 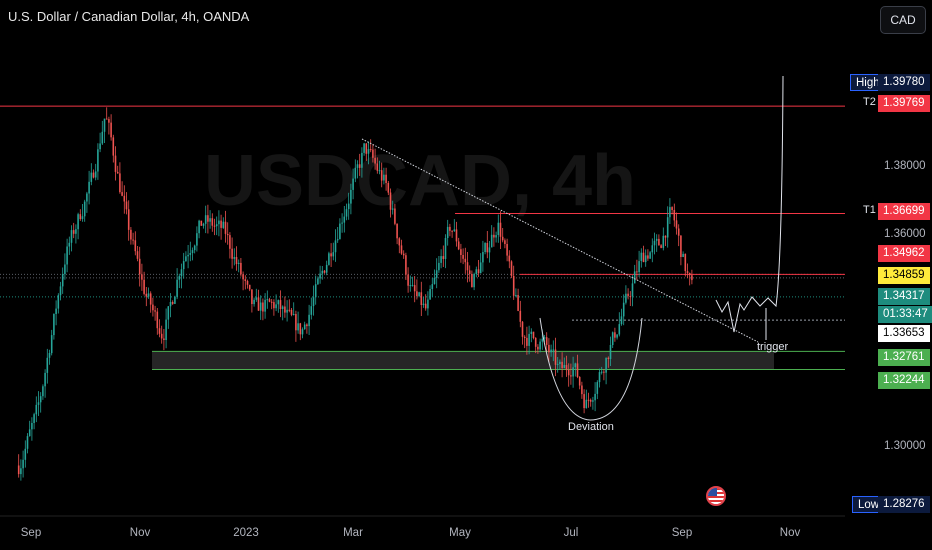 I want to click on time-label-nov-2022: Nov, so click(x=140, y=533).